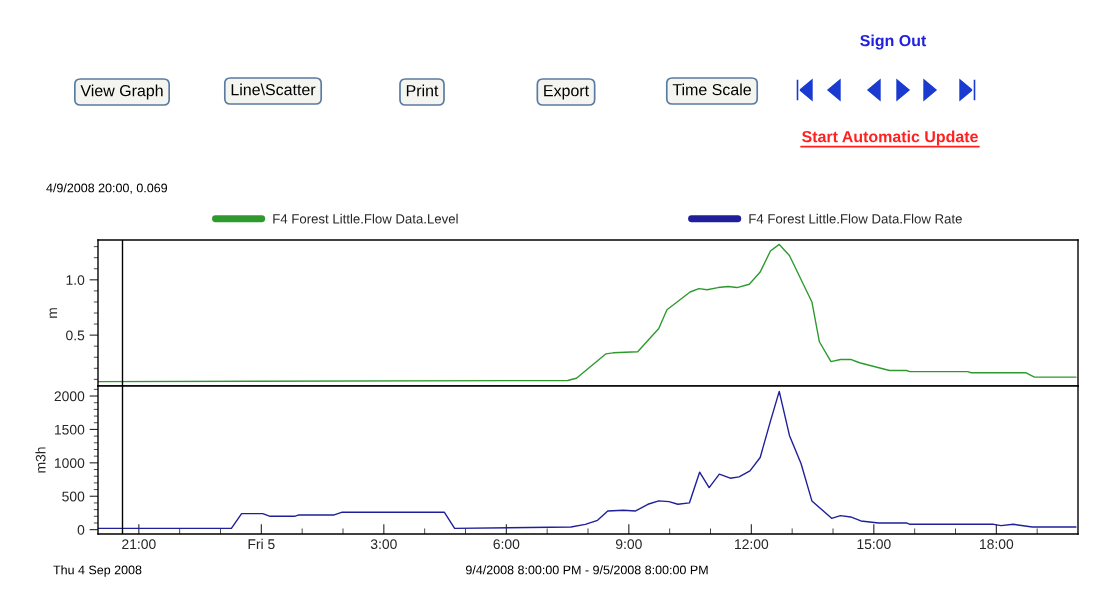 This screenshot has height=602, width=1096. What do you see at coordinates (506, 544) in the screenshot?
I see `x-tick-label: 6:00` at bounding box center [506, 544].